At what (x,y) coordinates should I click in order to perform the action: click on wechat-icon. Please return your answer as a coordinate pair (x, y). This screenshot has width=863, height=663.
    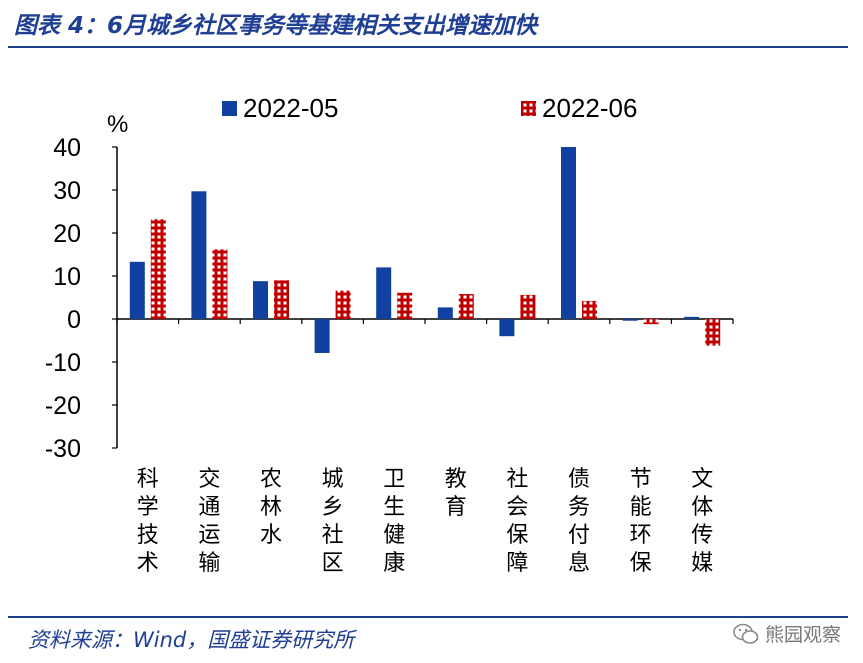
    Looking at the image, I should click on (746, 633).